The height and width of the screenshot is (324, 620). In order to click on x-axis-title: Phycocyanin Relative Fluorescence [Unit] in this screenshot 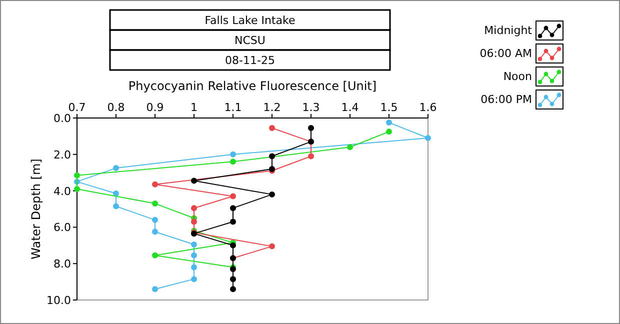, I will do `click(252, 86)`.